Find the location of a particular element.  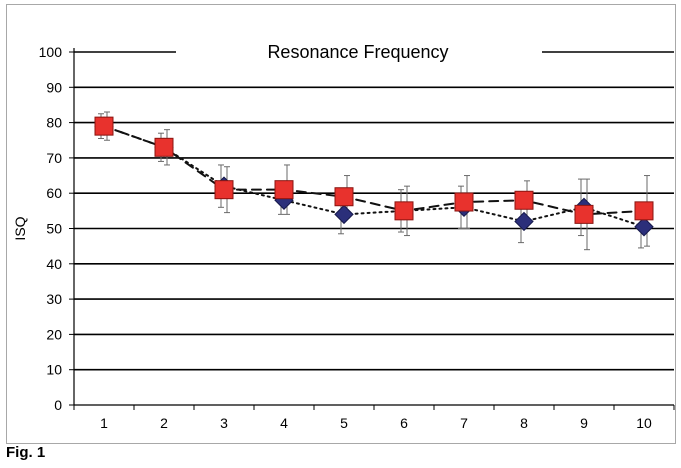

x-tick-label: 5 is located at coordinates (344, 423).